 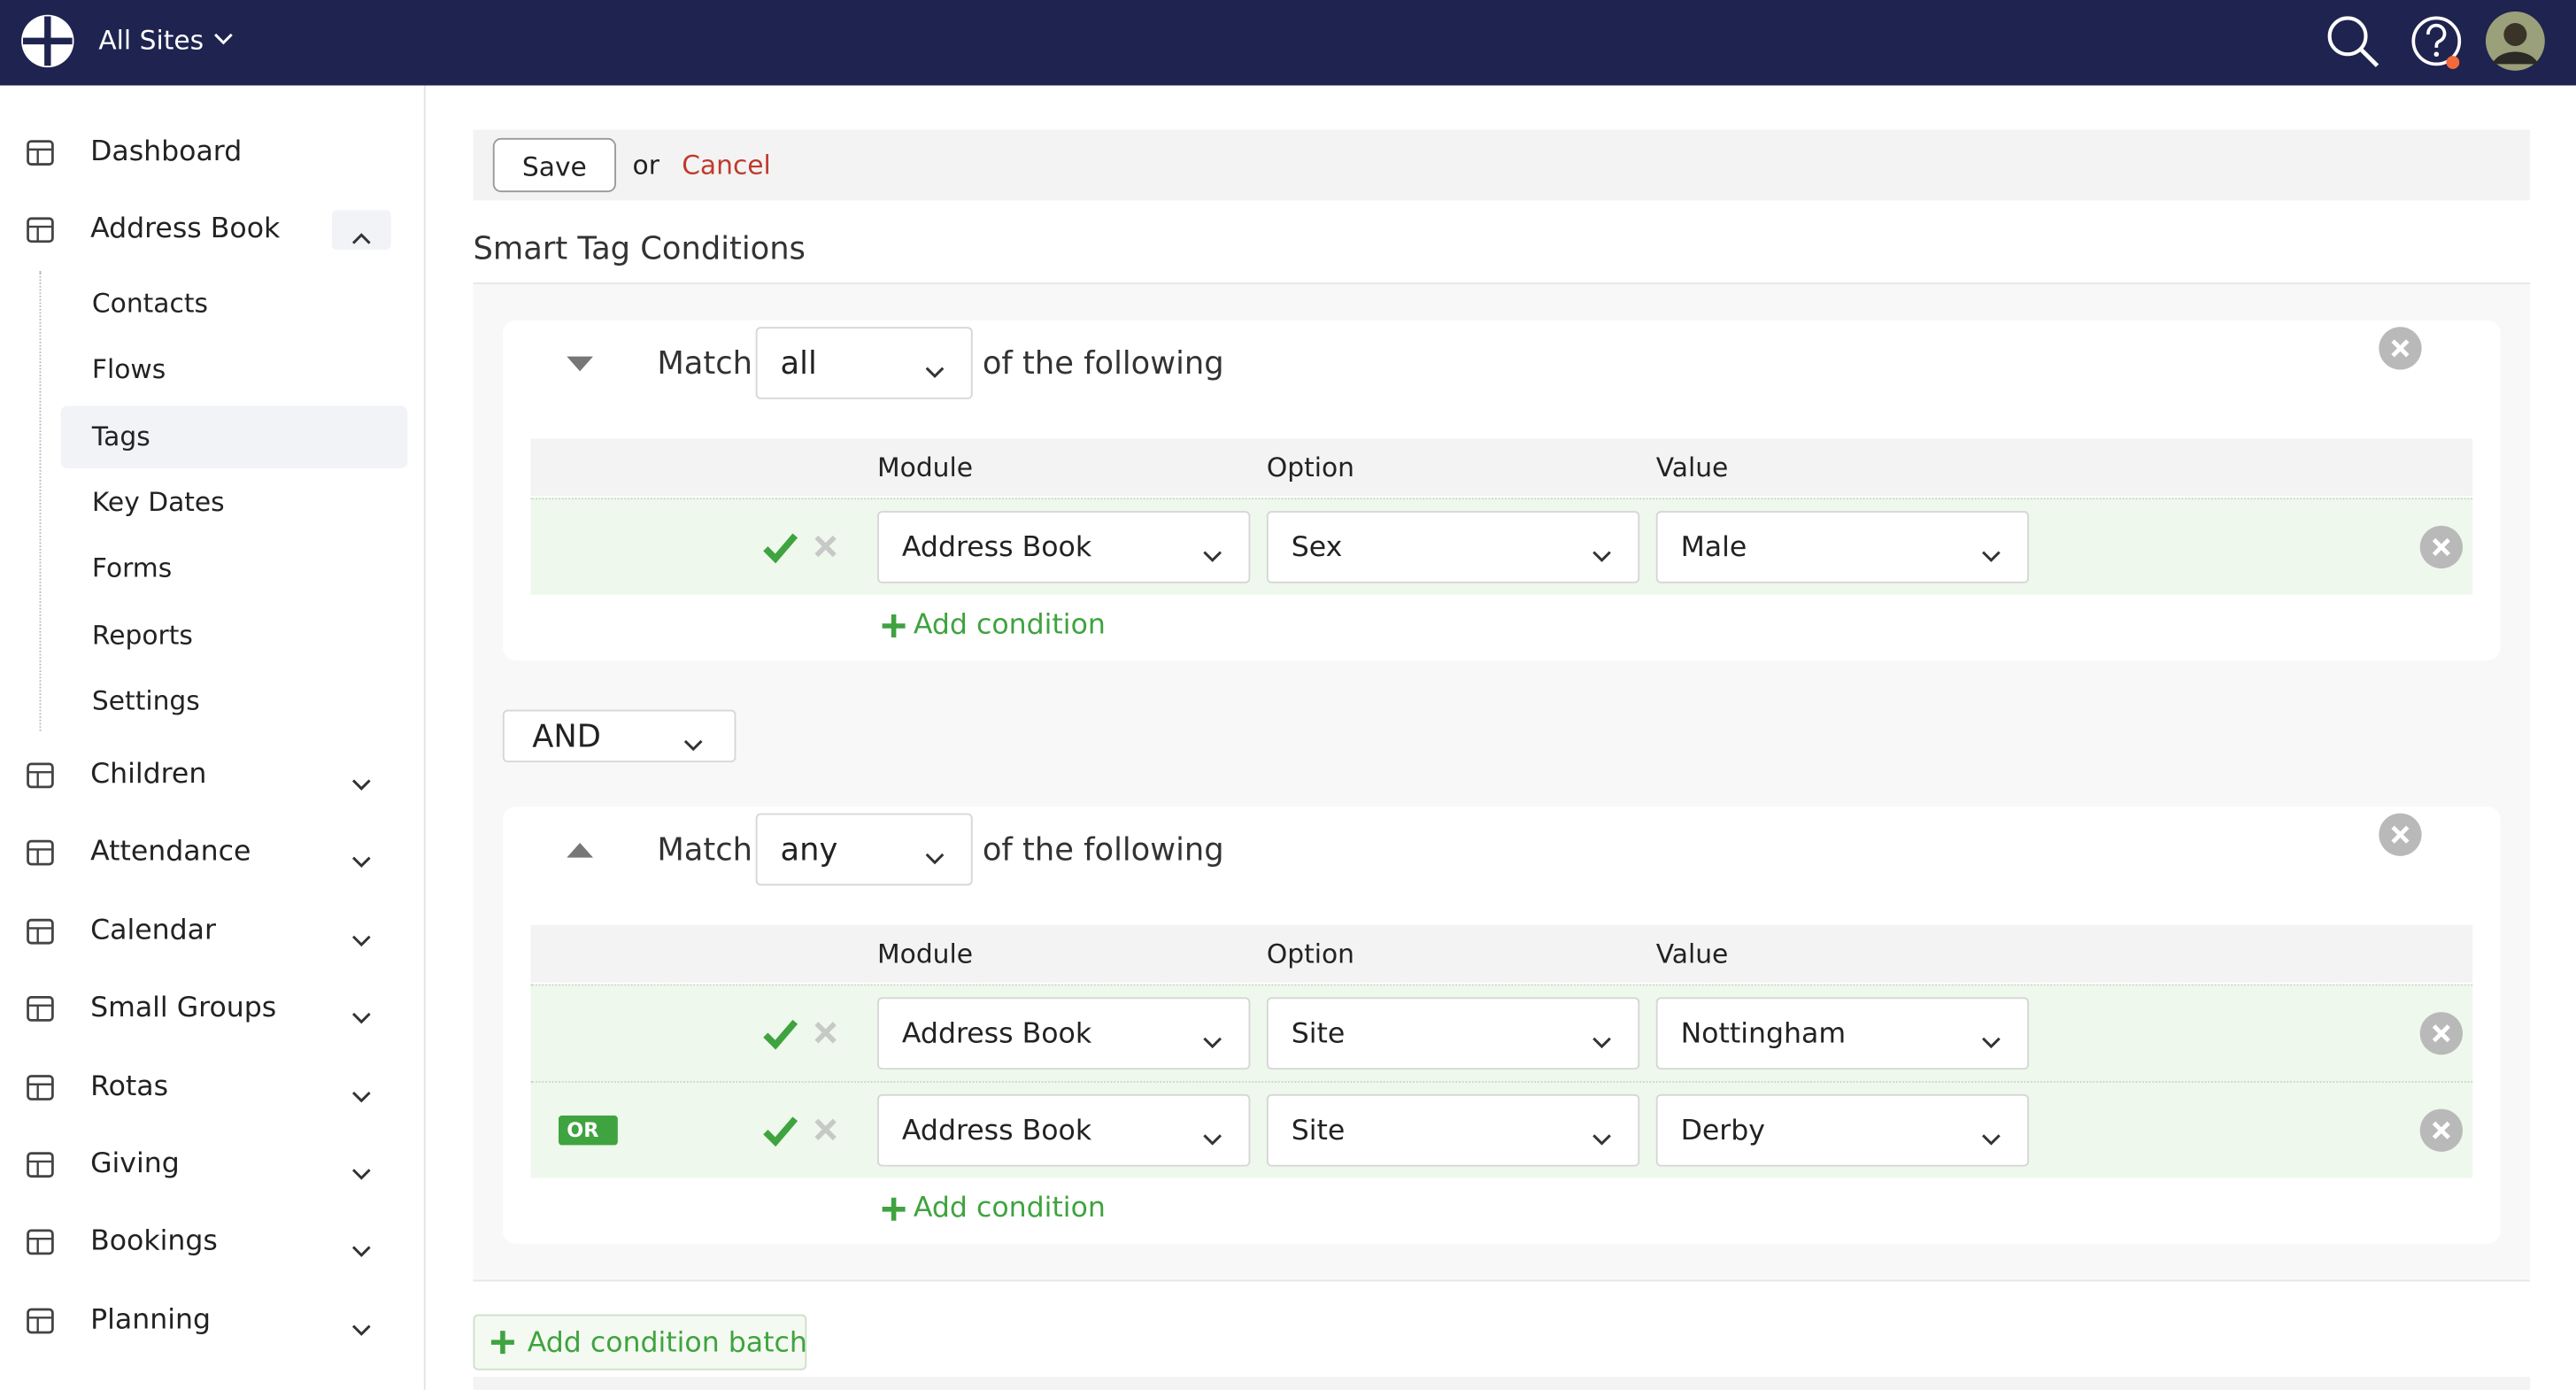 What do you see at coordinates (583, 1130) in the screenshot?
I see `or-label: OR` at bounding box center [583, 1130].